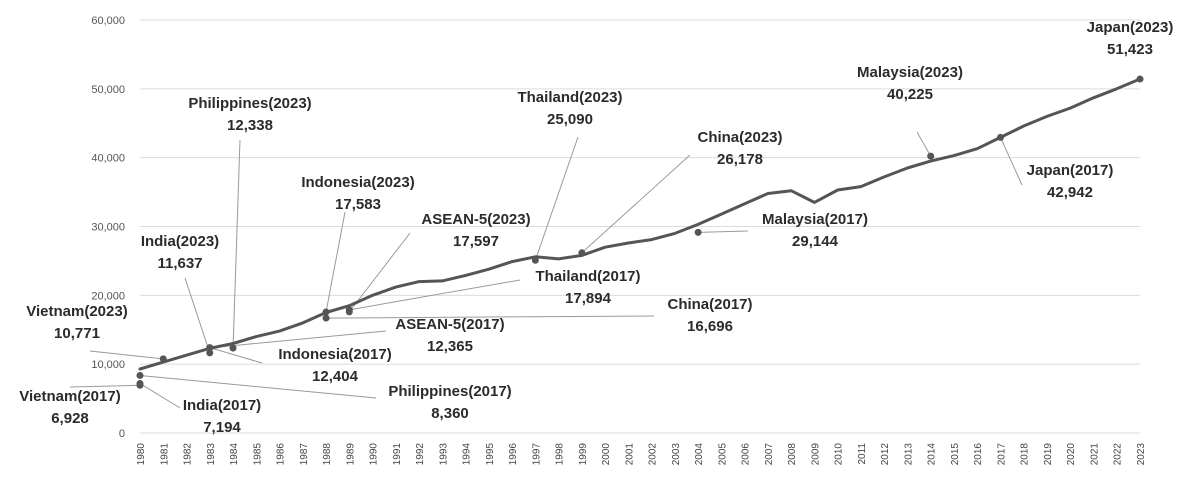  Describe the element at coordinates (815, 241) in the screenshot. I see `annotation-value: 29,144` at that location.